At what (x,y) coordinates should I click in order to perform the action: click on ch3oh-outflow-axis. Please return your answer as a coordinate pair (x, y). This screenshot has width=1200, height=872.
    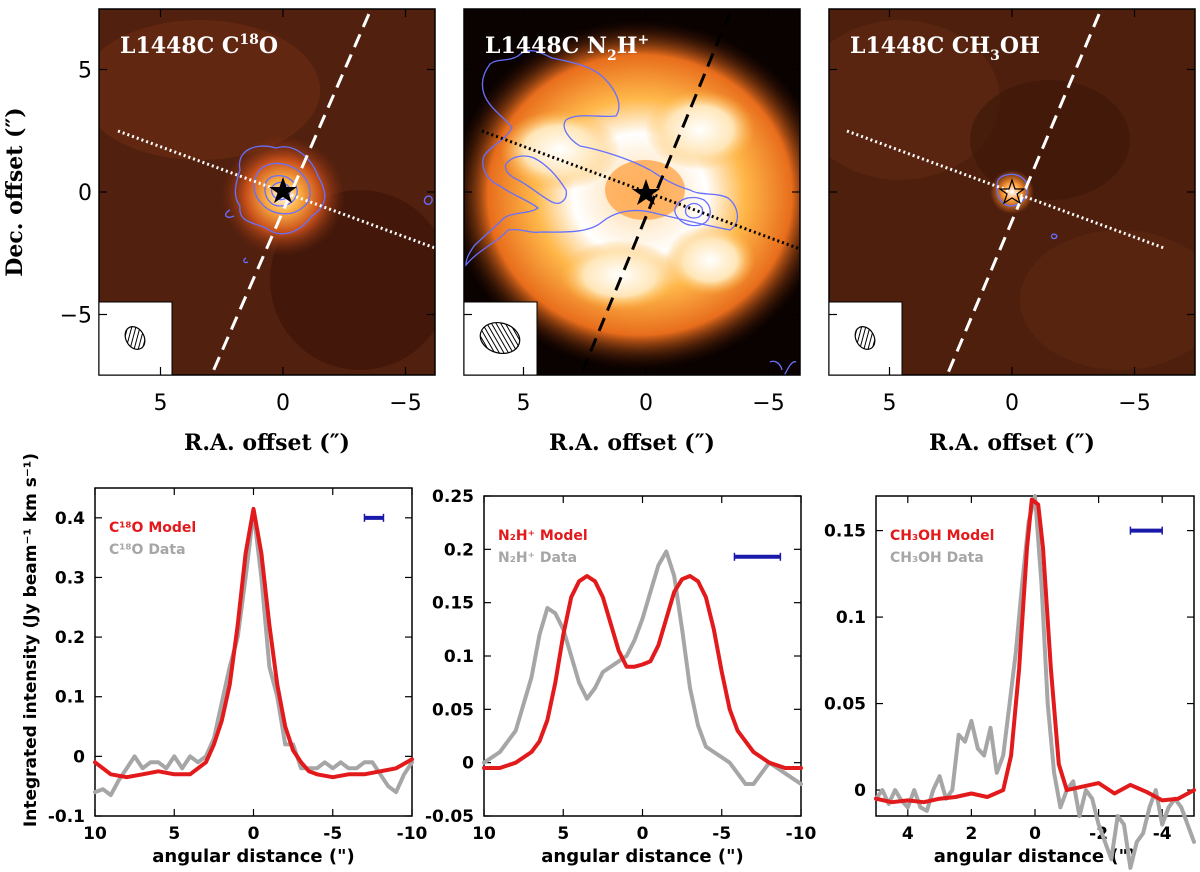
    Looking at the image, I should click on (1024, 192).